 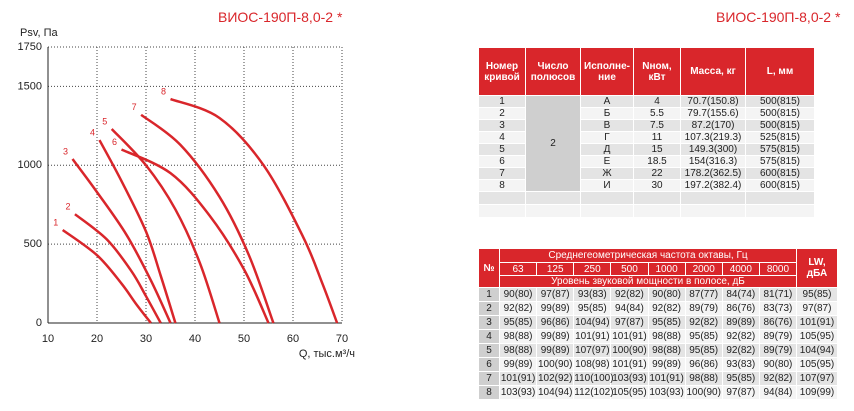 I want to click on table-cell: 30, so click(x=657, y=185).